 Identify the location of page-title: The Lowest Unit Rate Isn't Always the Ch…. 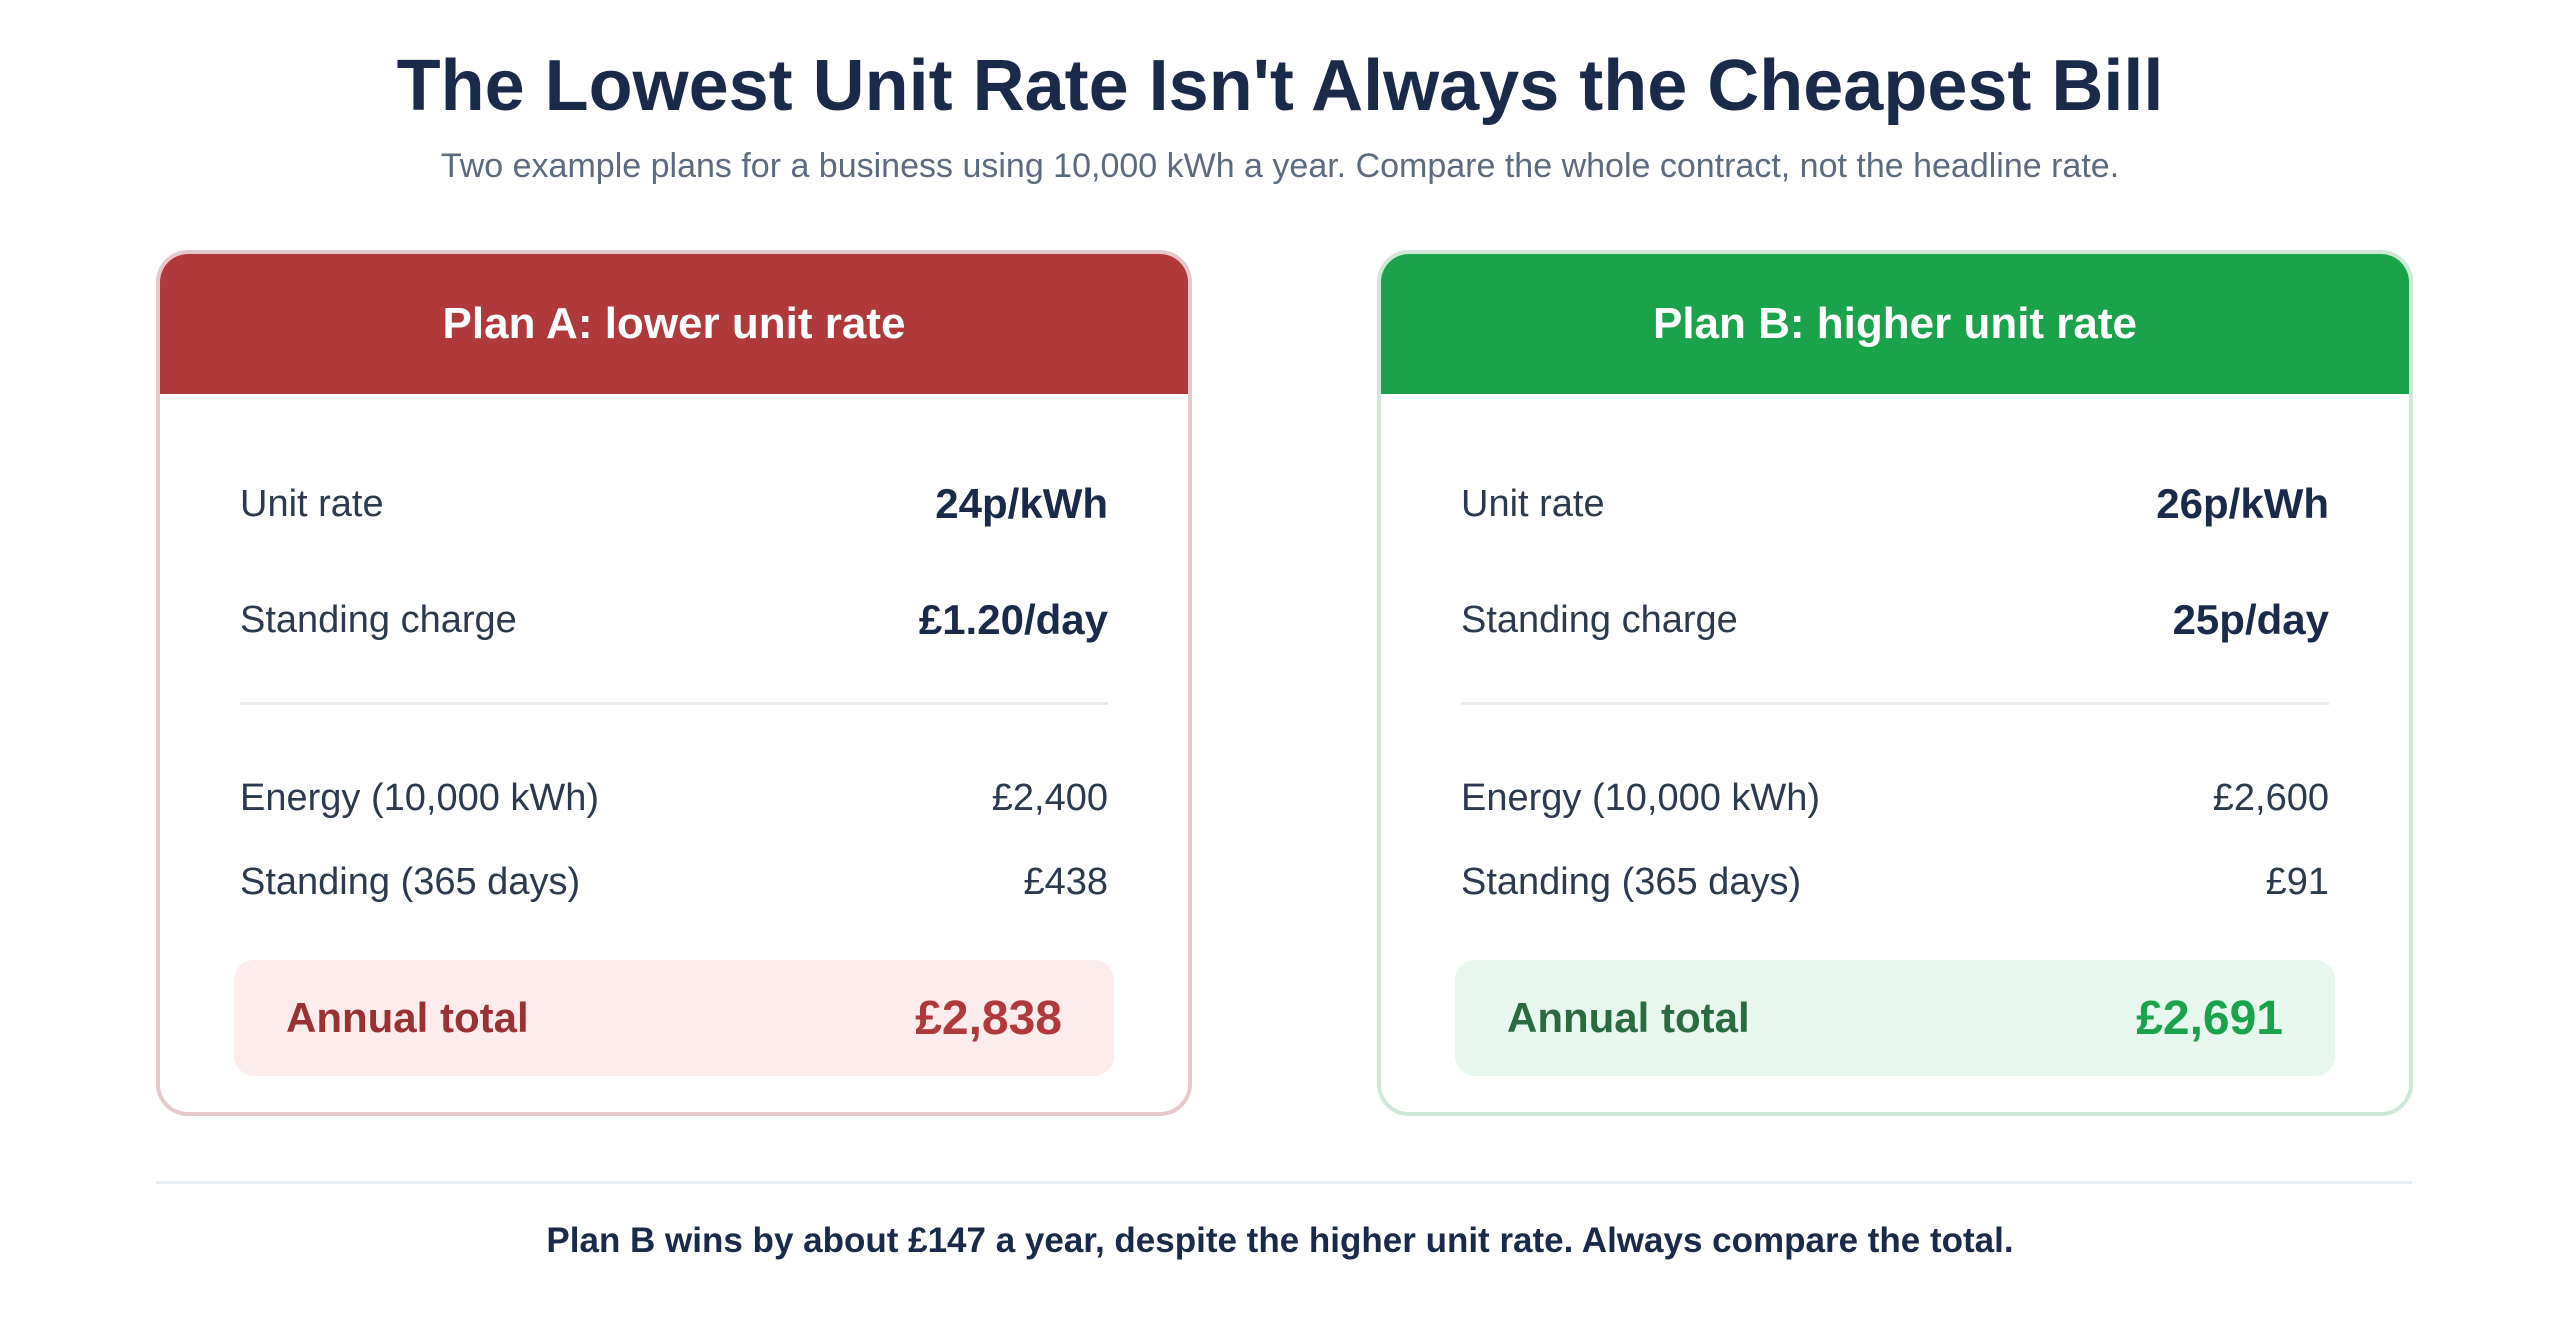
(1280, 86).